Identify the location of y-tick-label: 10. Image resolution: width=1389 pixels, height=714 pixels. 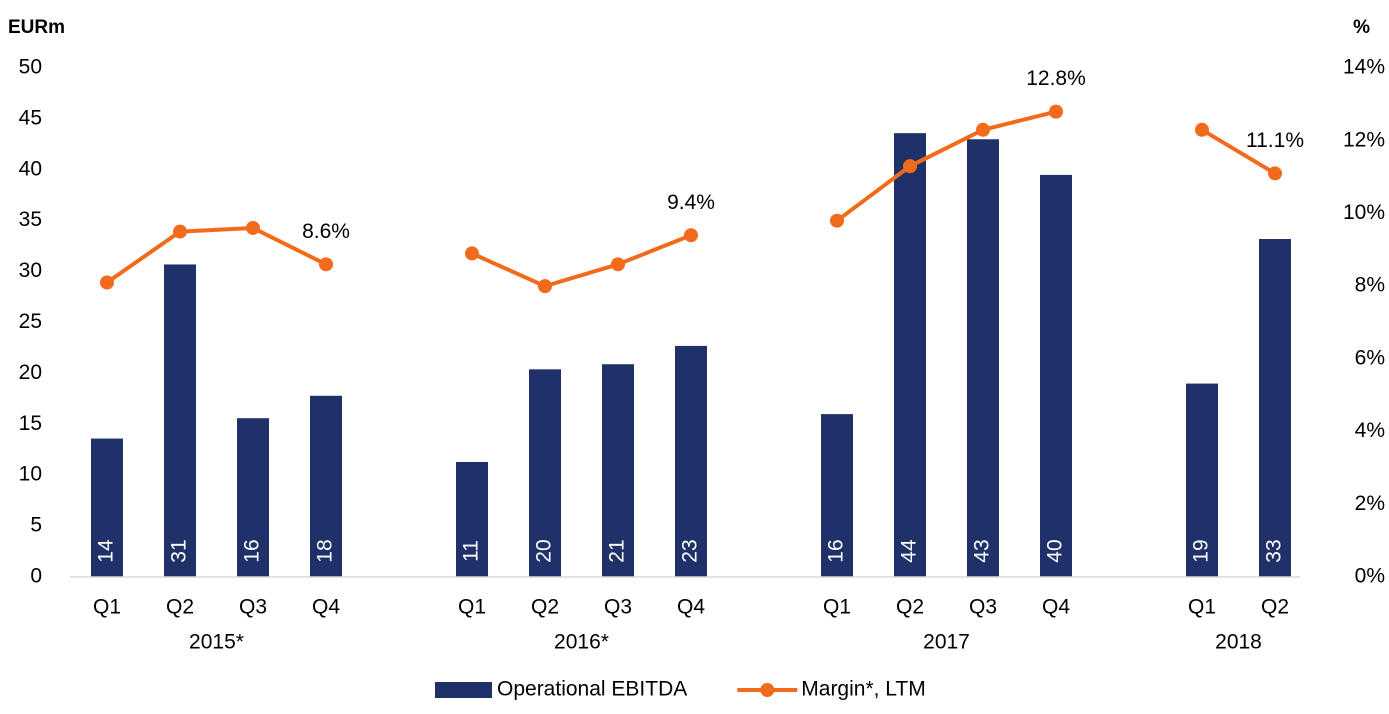
(30, 474).